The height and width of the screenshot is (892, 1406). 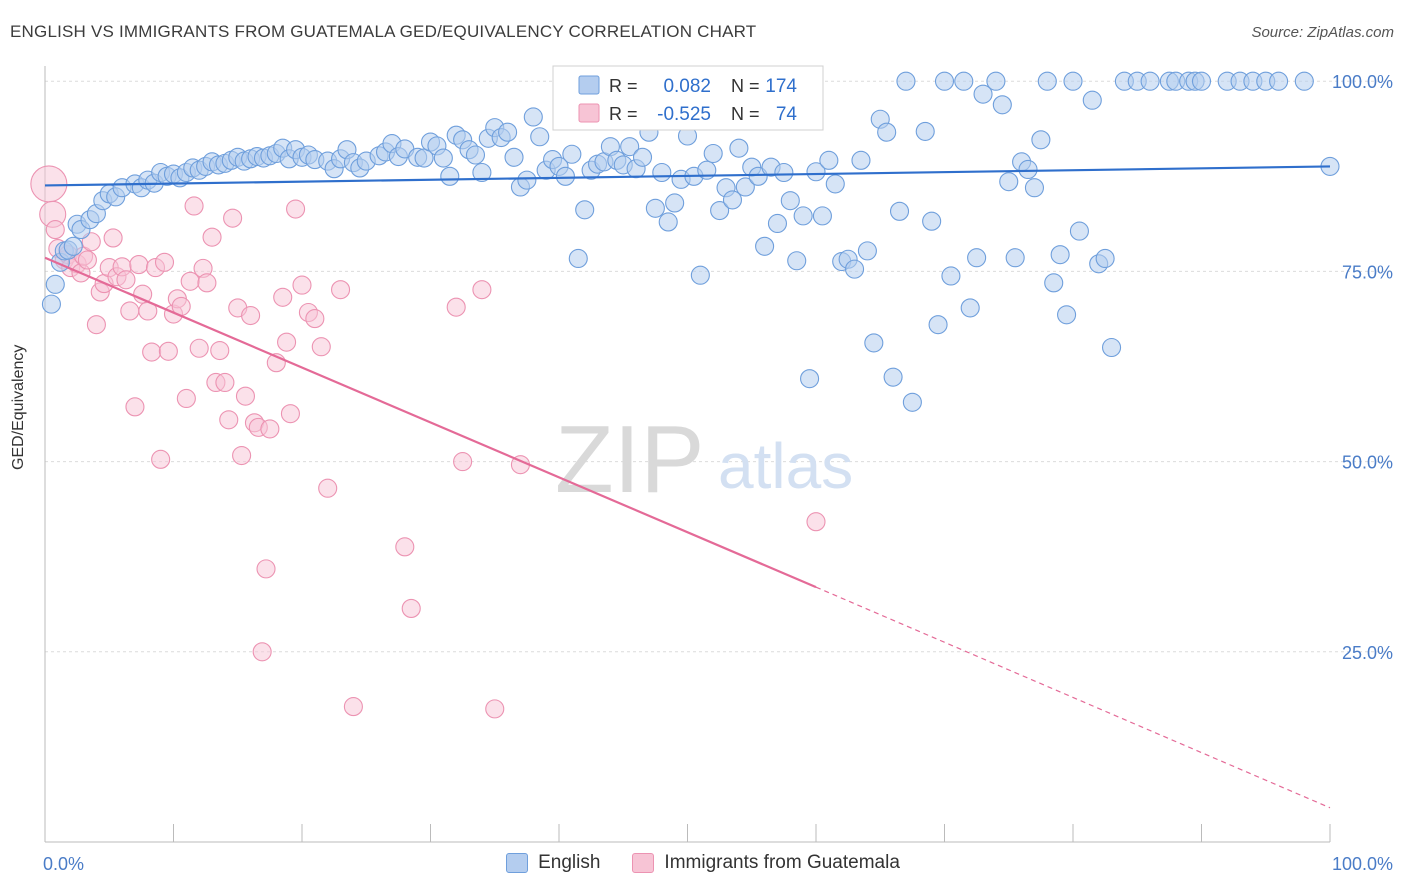 What do you see at coordinates (1367, 463) in the screenshot?
I see `y-tick-label: 50.0%` at bounding box center [1367, 463].